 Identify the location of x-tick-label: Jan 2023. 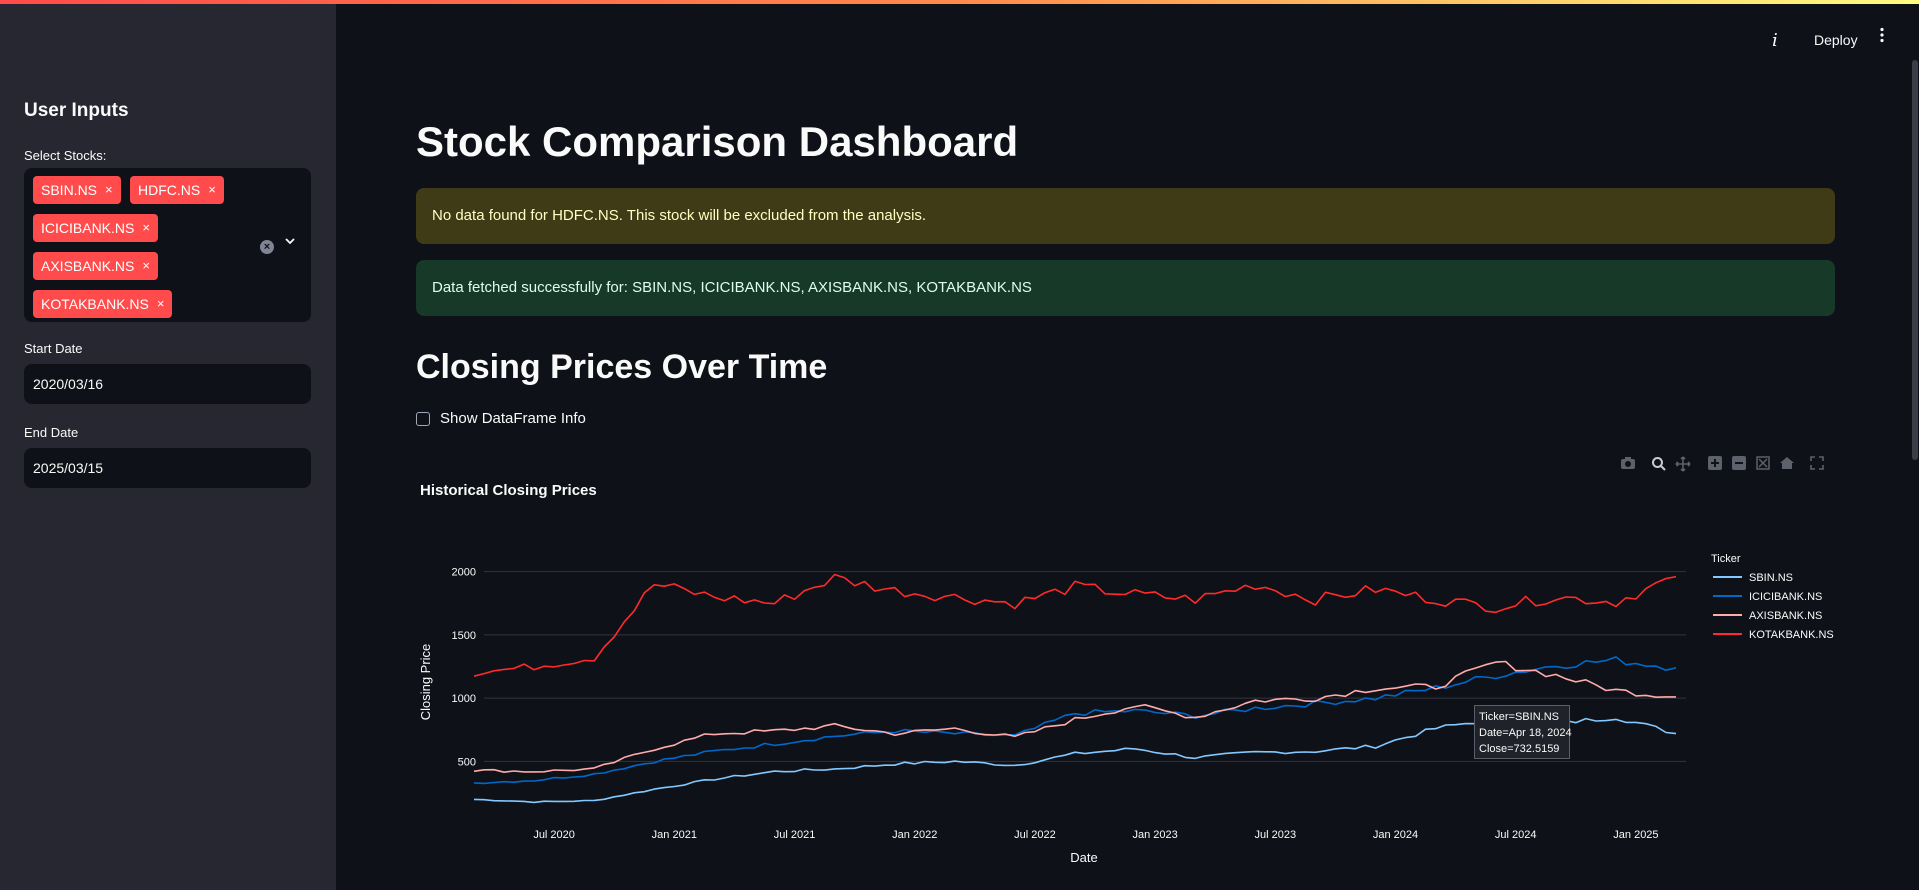
(1154, 835).